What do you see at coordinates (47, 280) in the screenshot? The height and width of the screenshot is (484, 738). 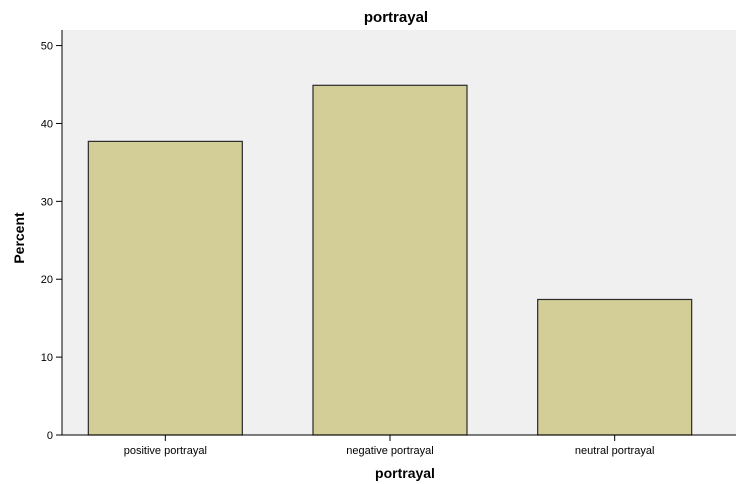 I see `y-tick-label: 20` at bounding box center [47, 280].